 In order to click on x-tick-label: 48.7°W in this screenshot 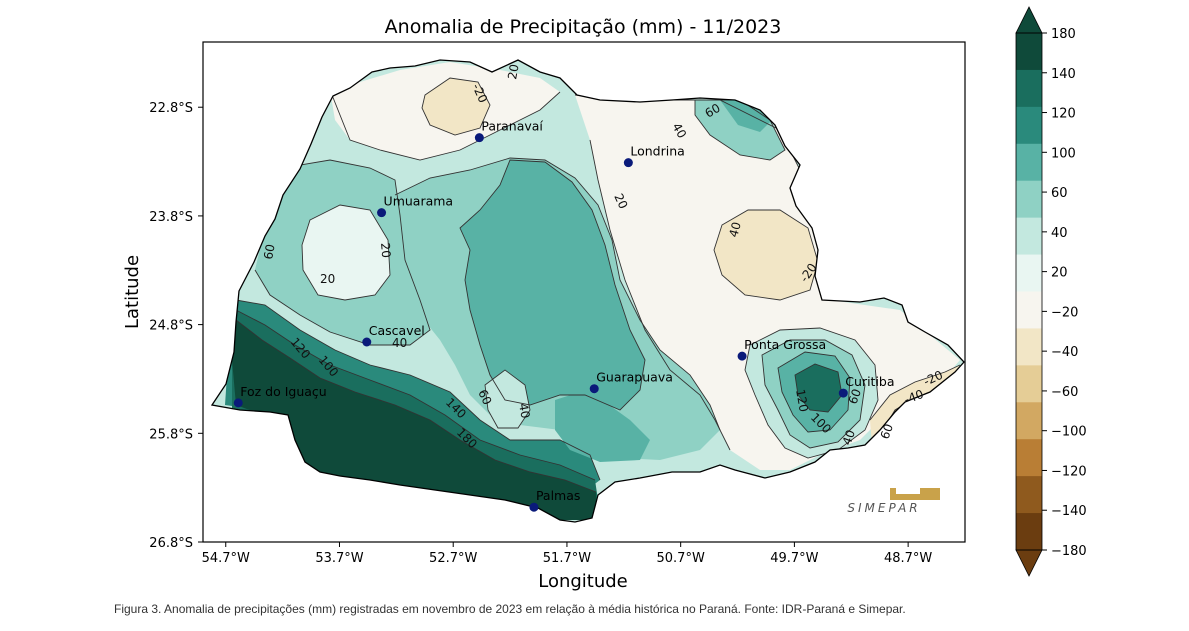, I will do `click(908, 558)`.